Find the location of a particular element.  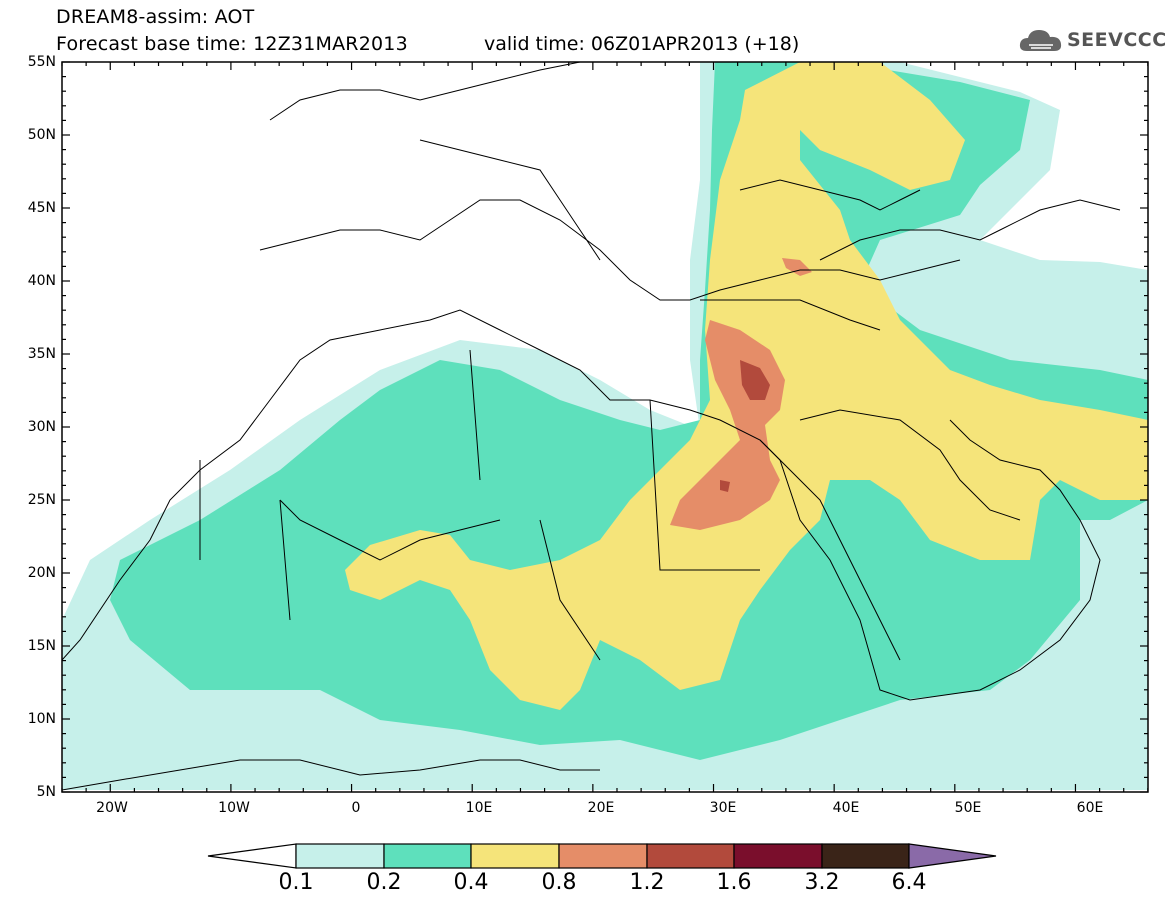

lon-label: 60E is located at coordinates (1090, 808).